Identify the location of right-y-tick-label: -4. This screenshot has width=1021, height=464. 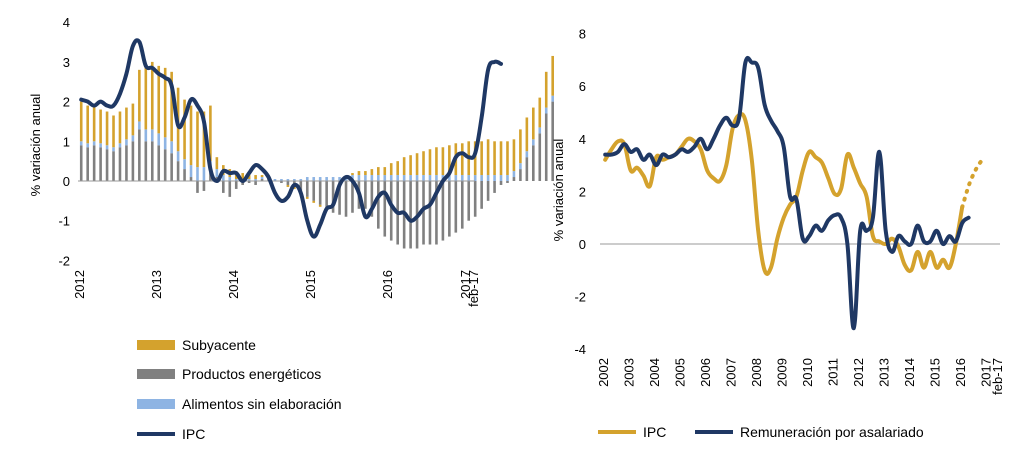
(580, 349).